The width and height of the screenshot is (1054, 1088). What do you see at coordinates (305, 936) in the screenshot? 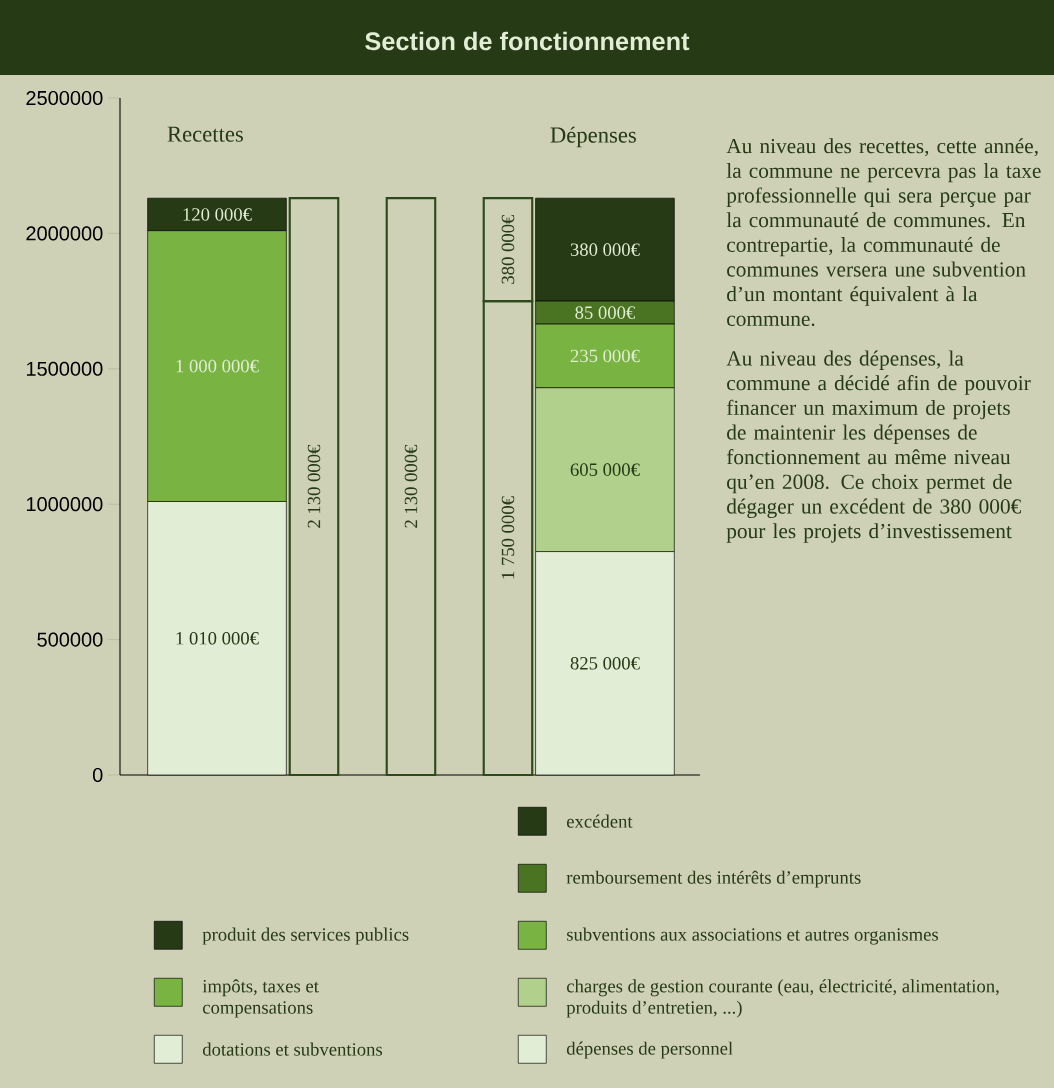
I see `legend-label: produit des services publics` at bounding box center [305, 936].